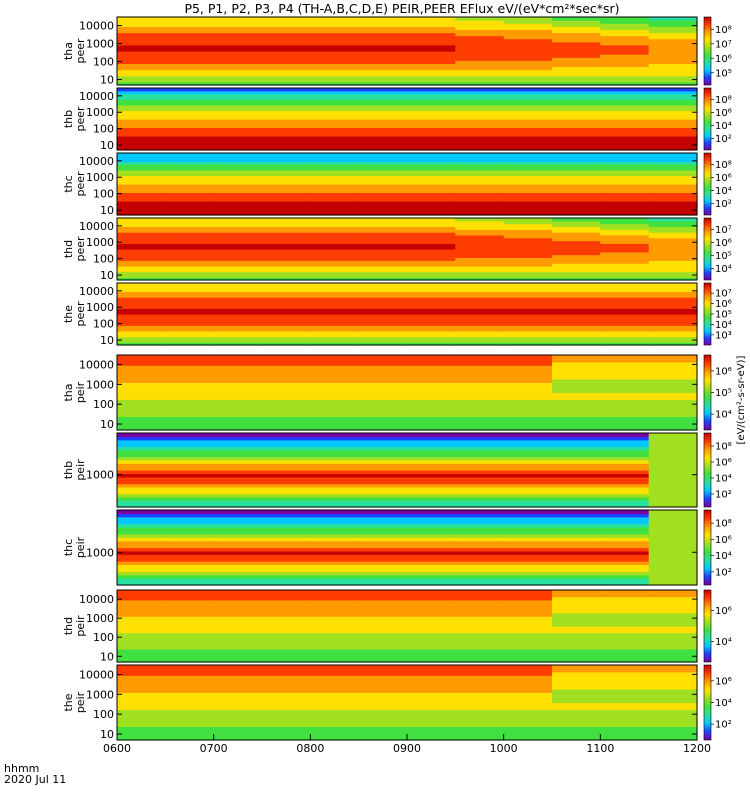 The image size is (750, 804). I want to click on x-tick-label: 0900, so click(407, 748).